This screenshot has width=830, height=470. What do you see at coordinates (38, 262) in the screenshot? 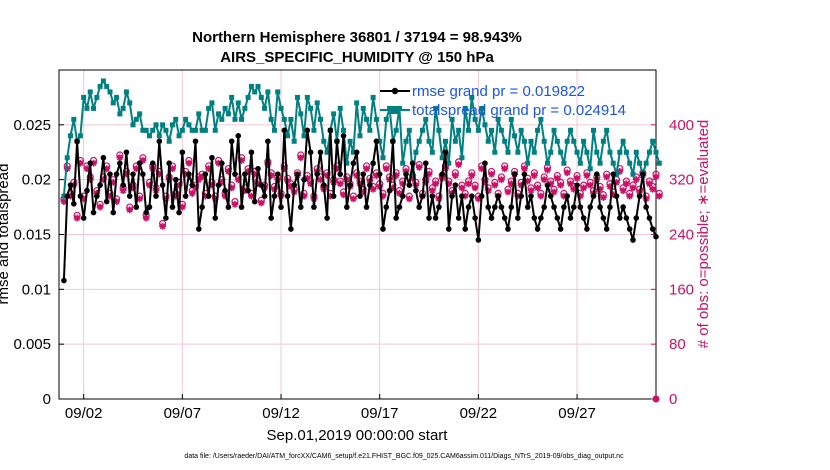
I see `y-axis-left: 0 0.005 0.01 0.015 0.02 0.025` at bounding box center [38, 262].